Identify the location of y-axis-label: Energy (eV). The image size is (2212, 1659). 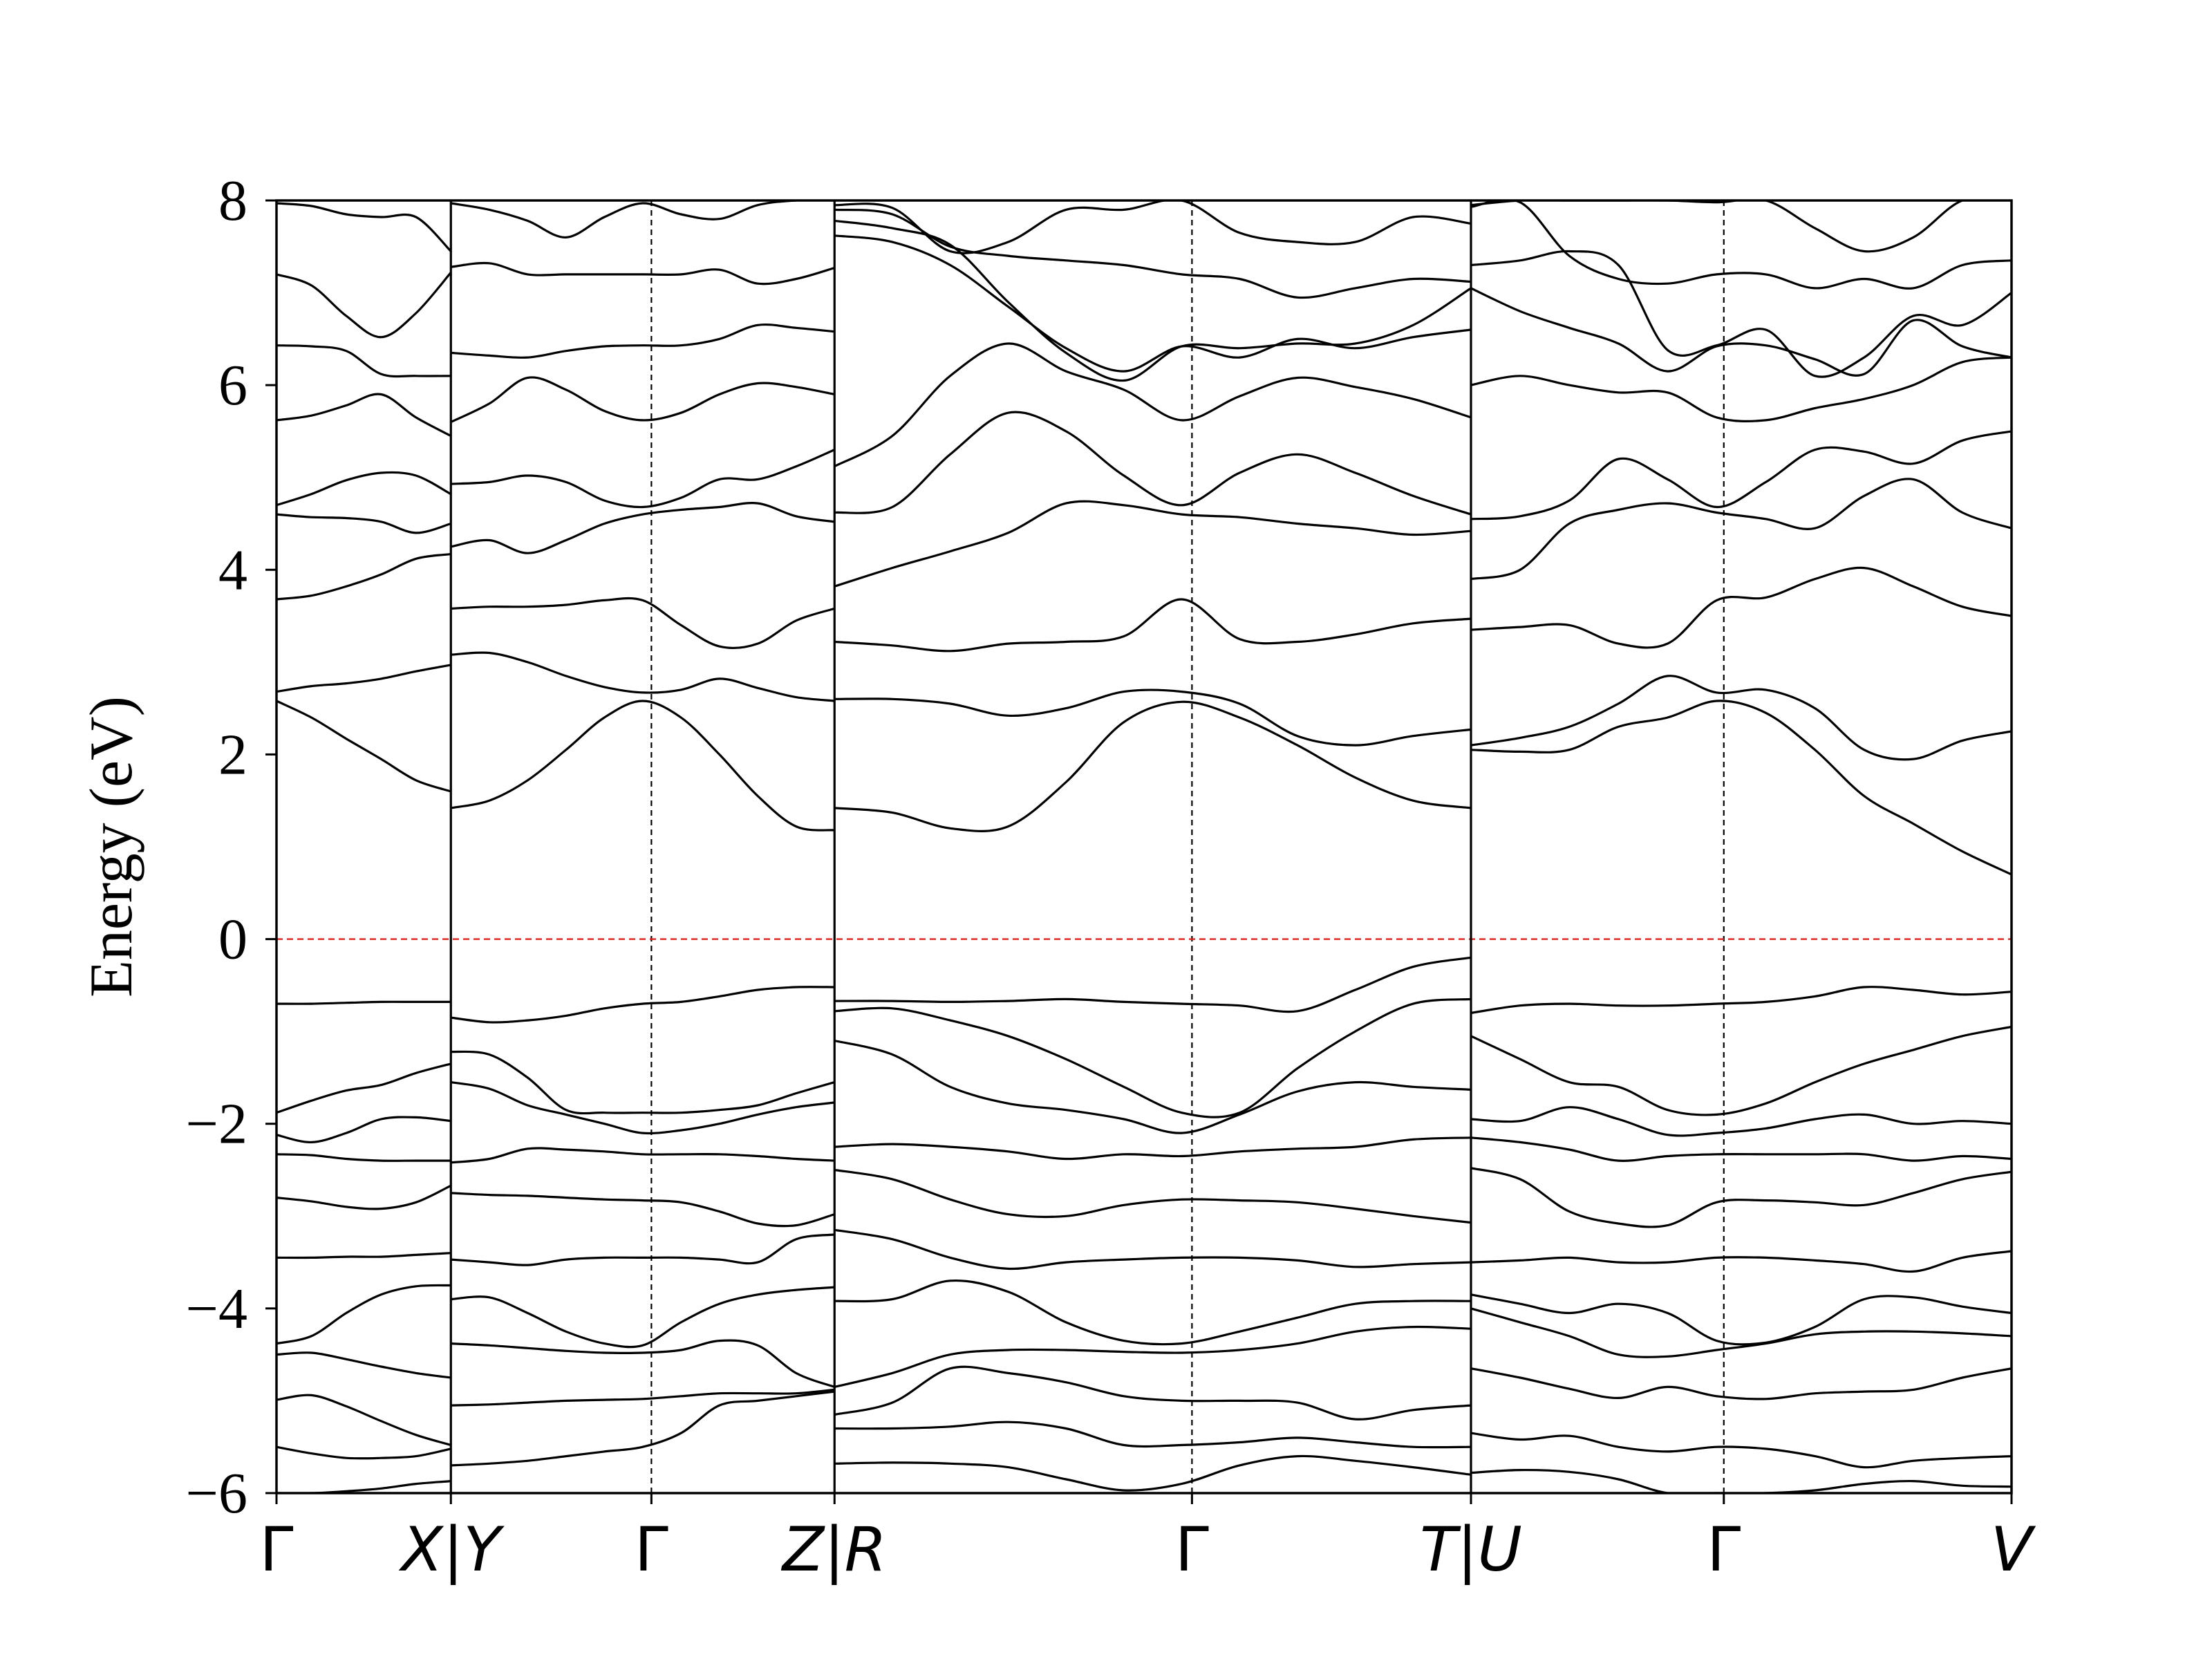
(111, 847).